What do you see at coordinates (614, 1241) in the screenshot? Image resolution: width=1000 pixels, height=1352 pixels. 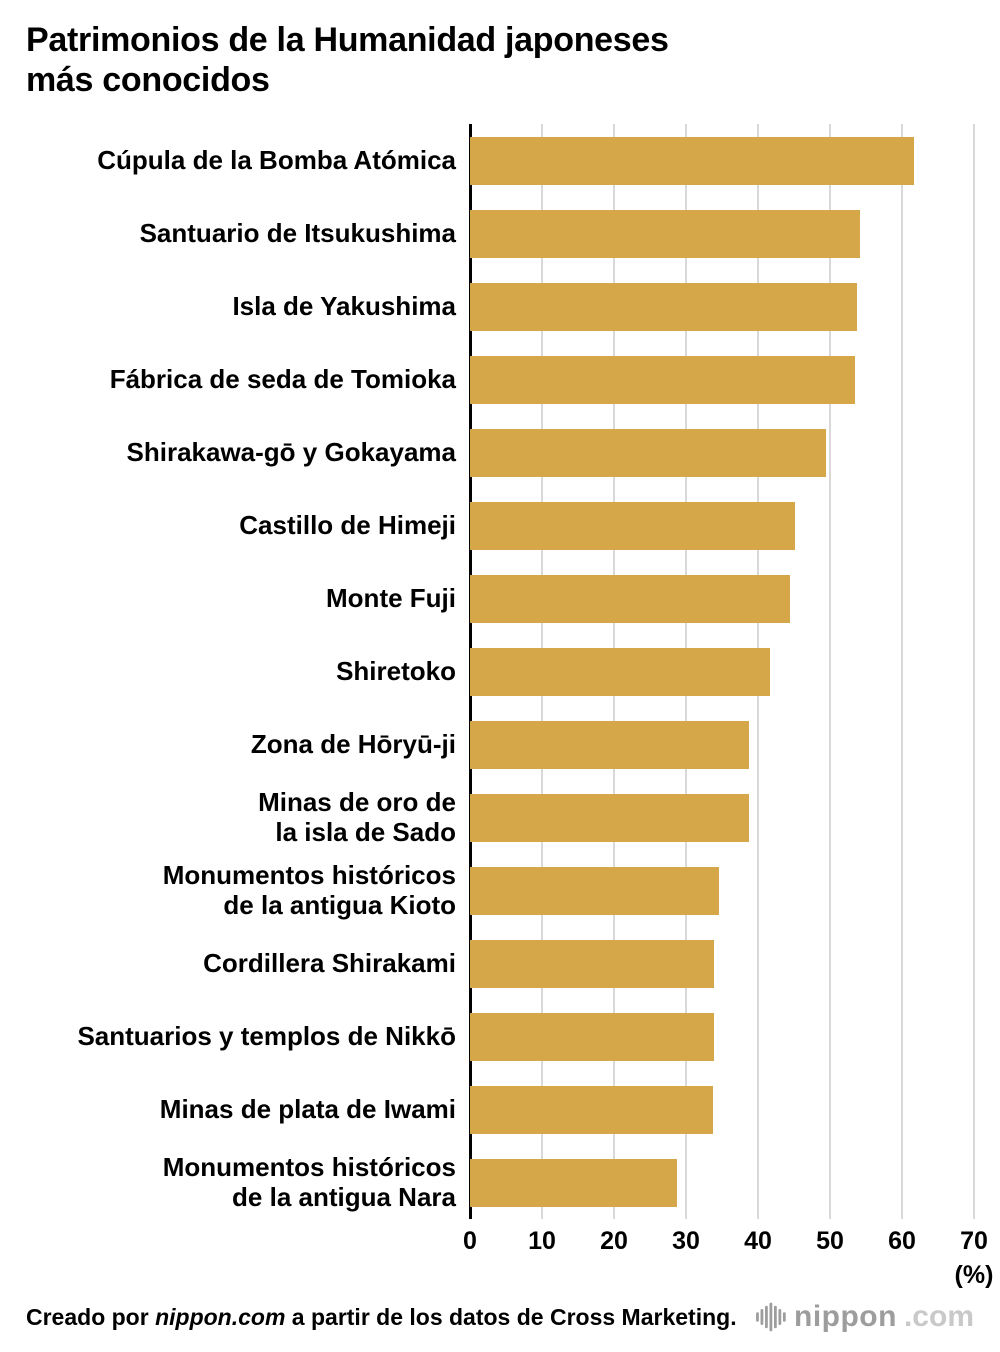 I see `x-tick-label: 20` at bounding box center [614, 1241].